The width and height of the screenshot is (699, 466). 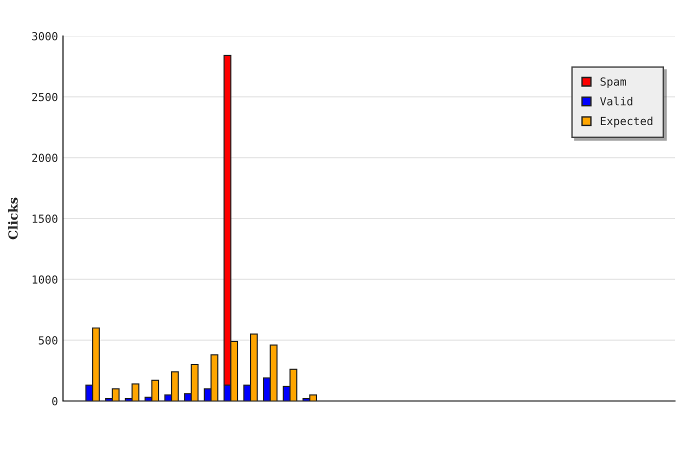 What do you see at coordinates (613, 82) in the screenshot?
I see `legend-label: Spam` at bounding box center [613, 82].